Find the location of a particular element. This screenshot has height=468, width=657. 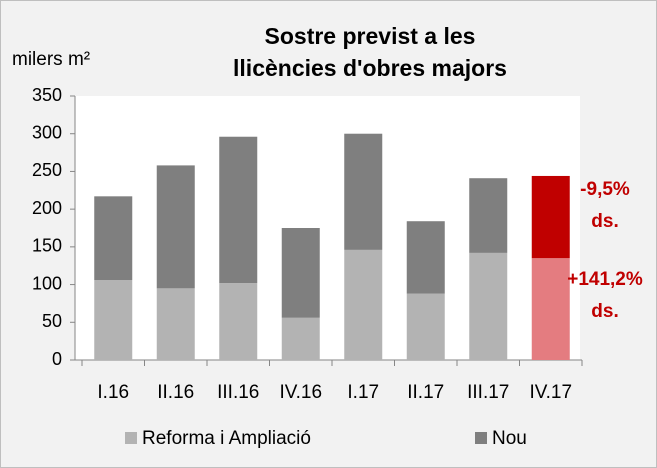

x-tick-label: III.17 is located at coordinates (488, 392).